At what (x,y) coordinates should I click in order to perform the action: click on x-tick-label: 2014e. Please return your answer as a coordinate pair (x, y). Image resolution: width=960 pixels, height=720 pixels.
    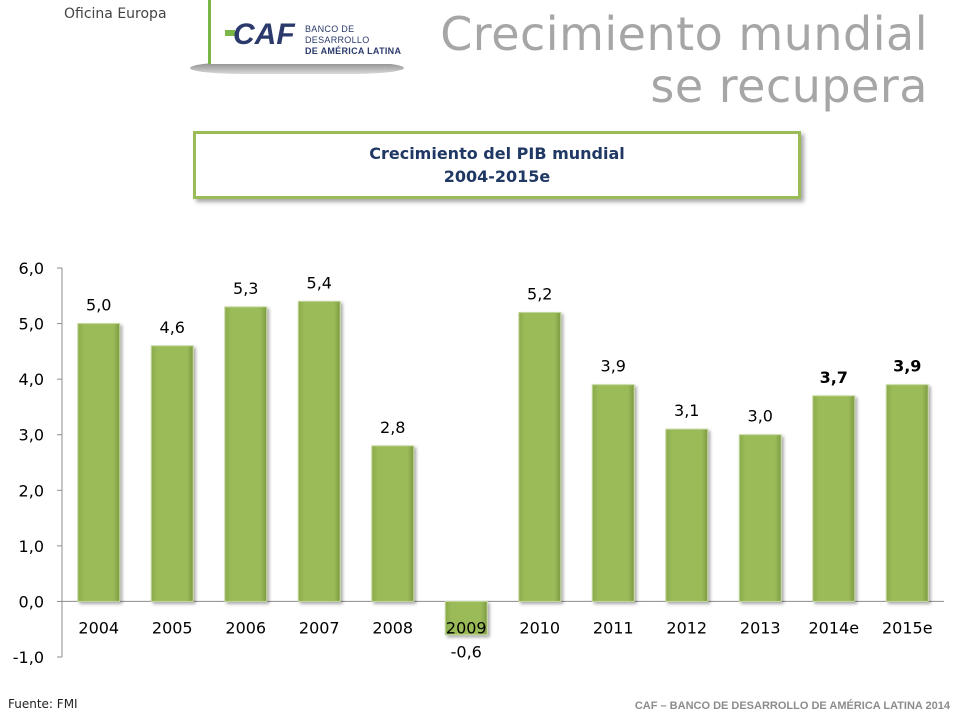
    Looking at the image, I should click on (833, 627).